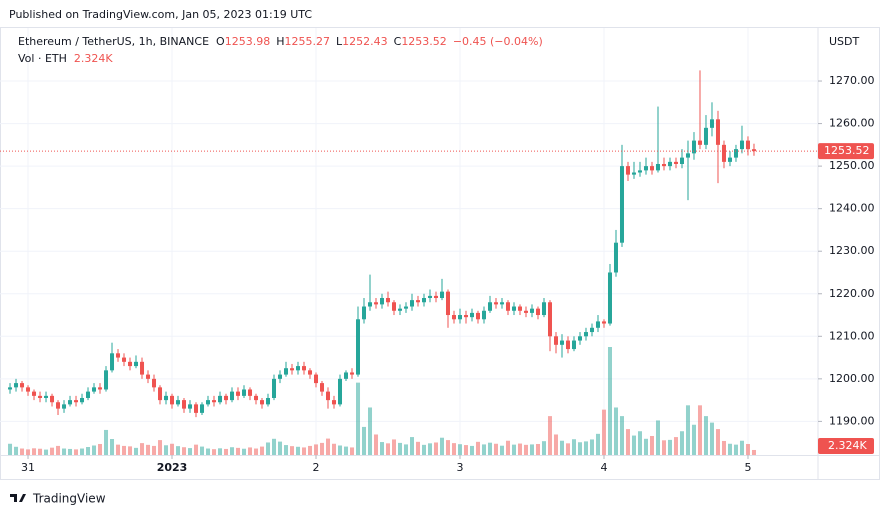  What do you see at coordinates (847, 150) in the screenshot?
I see `last-price-label: 1253.52` at bounding box center [847, 150].